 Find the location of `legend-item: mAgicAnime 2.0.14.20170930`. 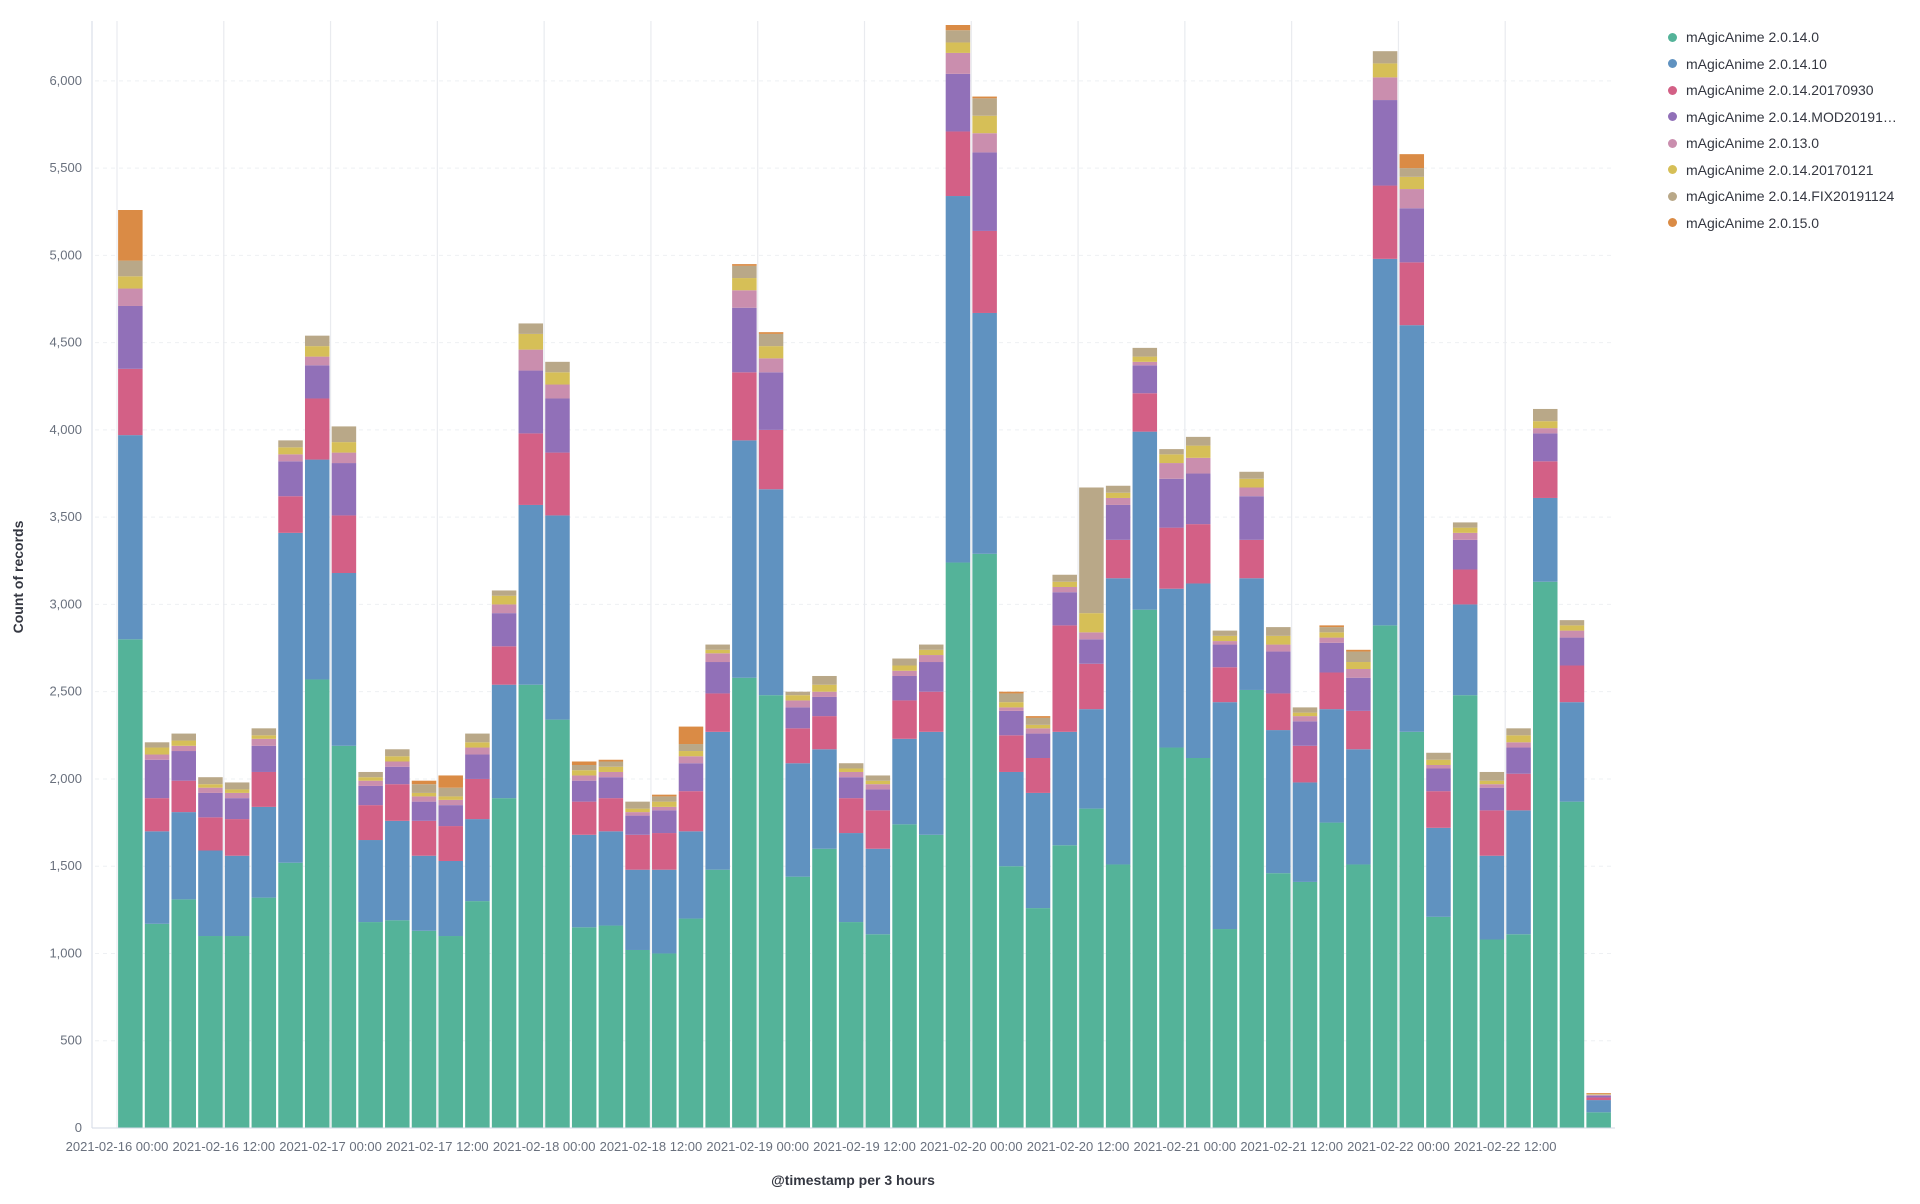

legend-item: mAgicAnime 2.0.14.20170930 is located at coordinates (1793, 90).